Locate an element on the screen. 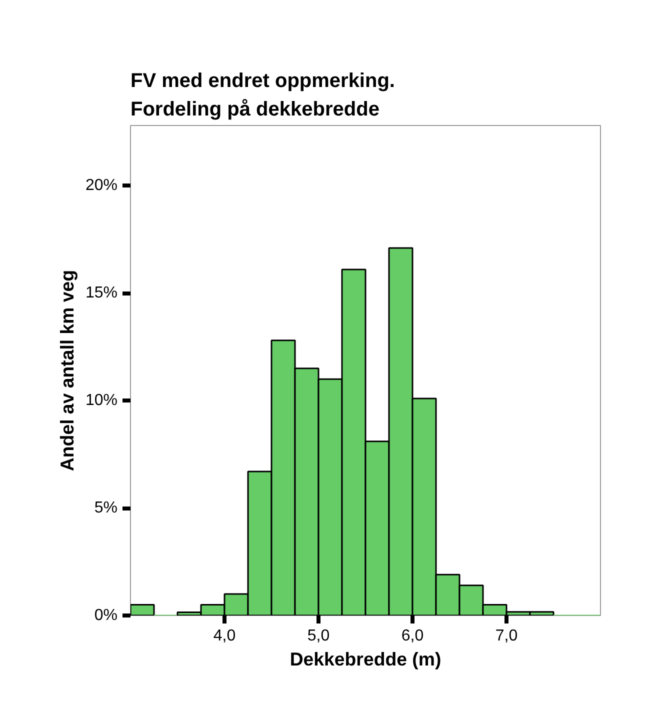 The image size is (669, 702). x-tick-label: 7,0 is located at coordinates (506, 636).